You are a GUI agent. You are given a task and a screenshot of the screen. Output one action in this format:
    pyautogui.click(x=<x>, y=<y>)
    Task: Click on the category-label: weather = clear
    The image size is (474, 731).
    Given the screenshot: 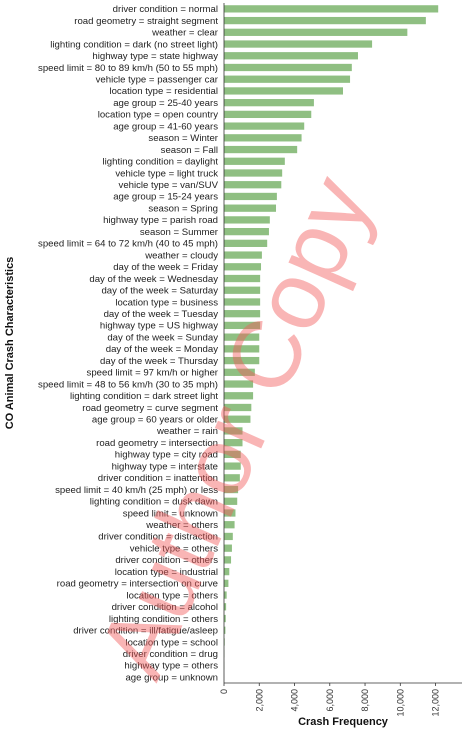 What is the action you would take?
    pyautogui.click(x=185, y=33)
    